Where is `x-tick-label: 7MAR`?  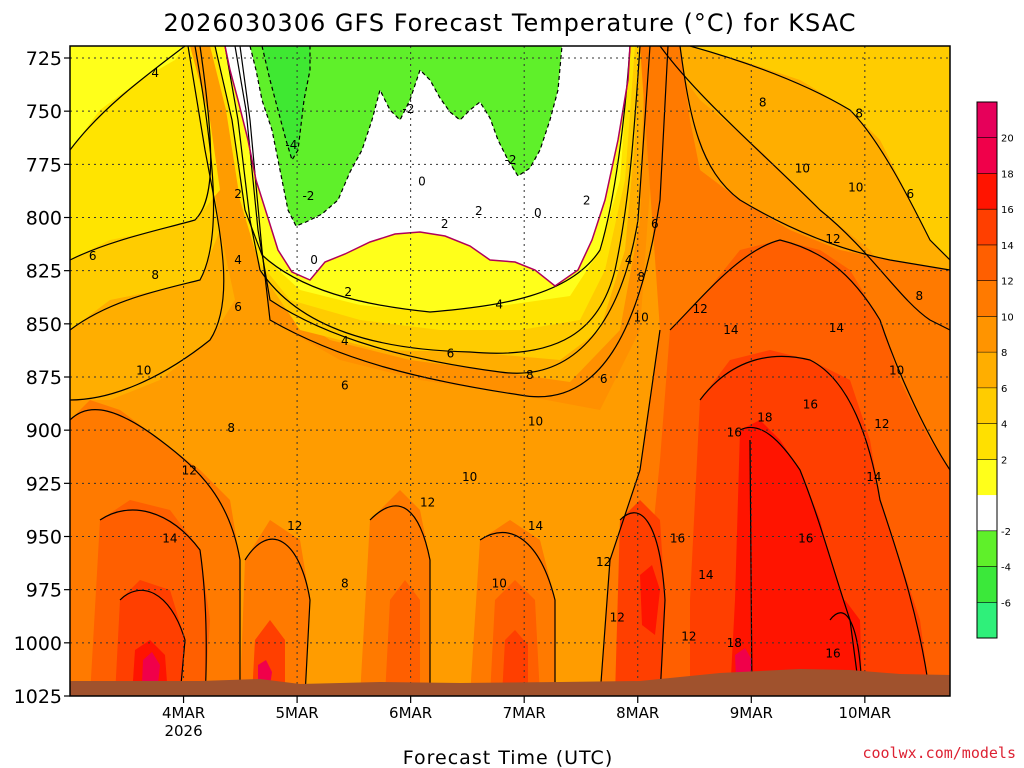
x-tick-label: 7MAR is located at coordinates (524, 713).